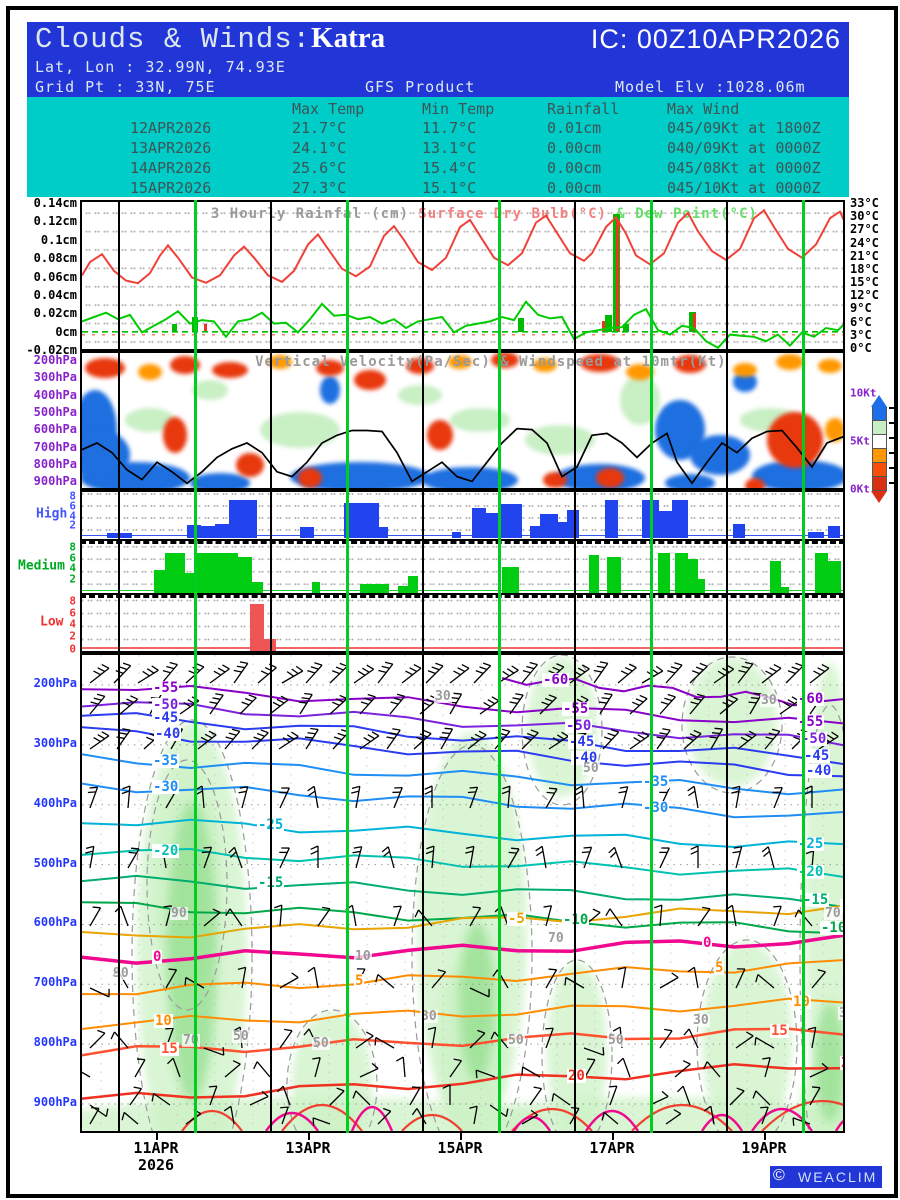 The width and height of the screenshot is (900, 1200). What do you see at coordinates (864, 242) in the screenshot?
I see `axis-label: 24°C` at bounding box center [864, 242].